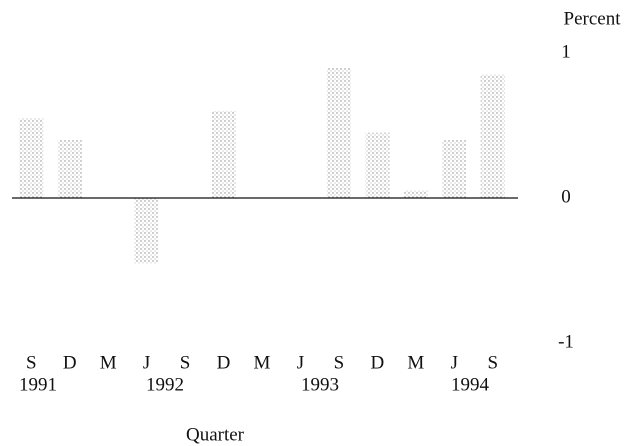 This screenshot has height=446, width=625. What do you see at coordinates (566, 196) in the screenshot?
I see `y-tick-label: 0` at bounding box center [566, 196].